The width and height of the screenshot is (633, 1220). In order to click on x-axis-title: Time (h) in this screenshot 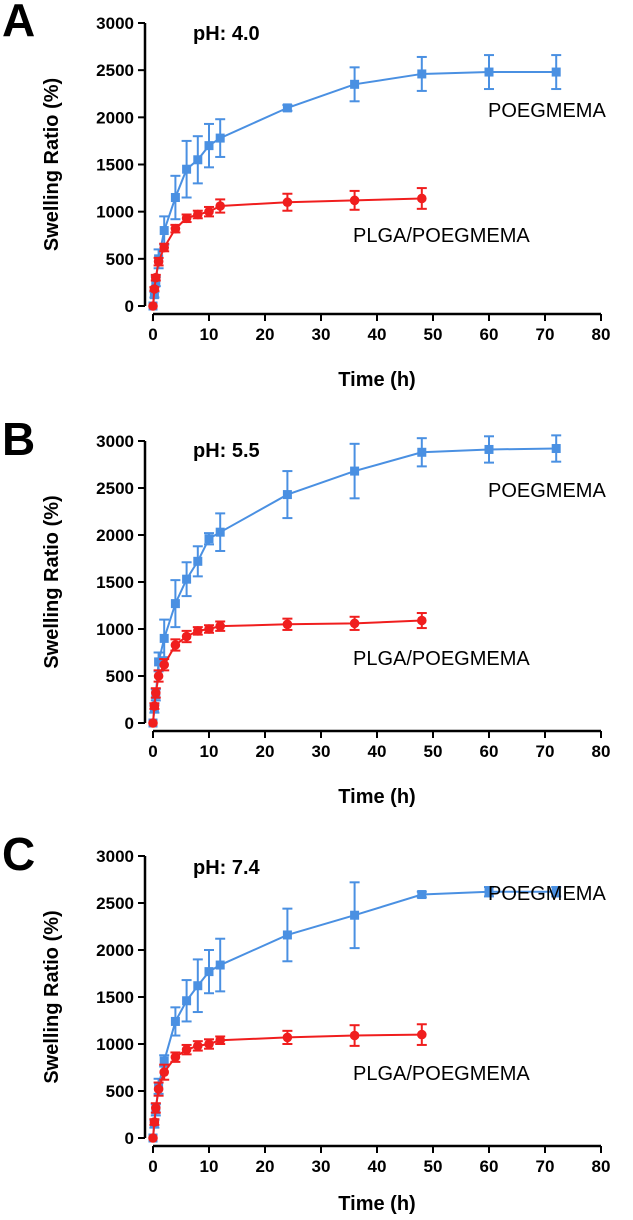, I will do `click(376, 1204)`.